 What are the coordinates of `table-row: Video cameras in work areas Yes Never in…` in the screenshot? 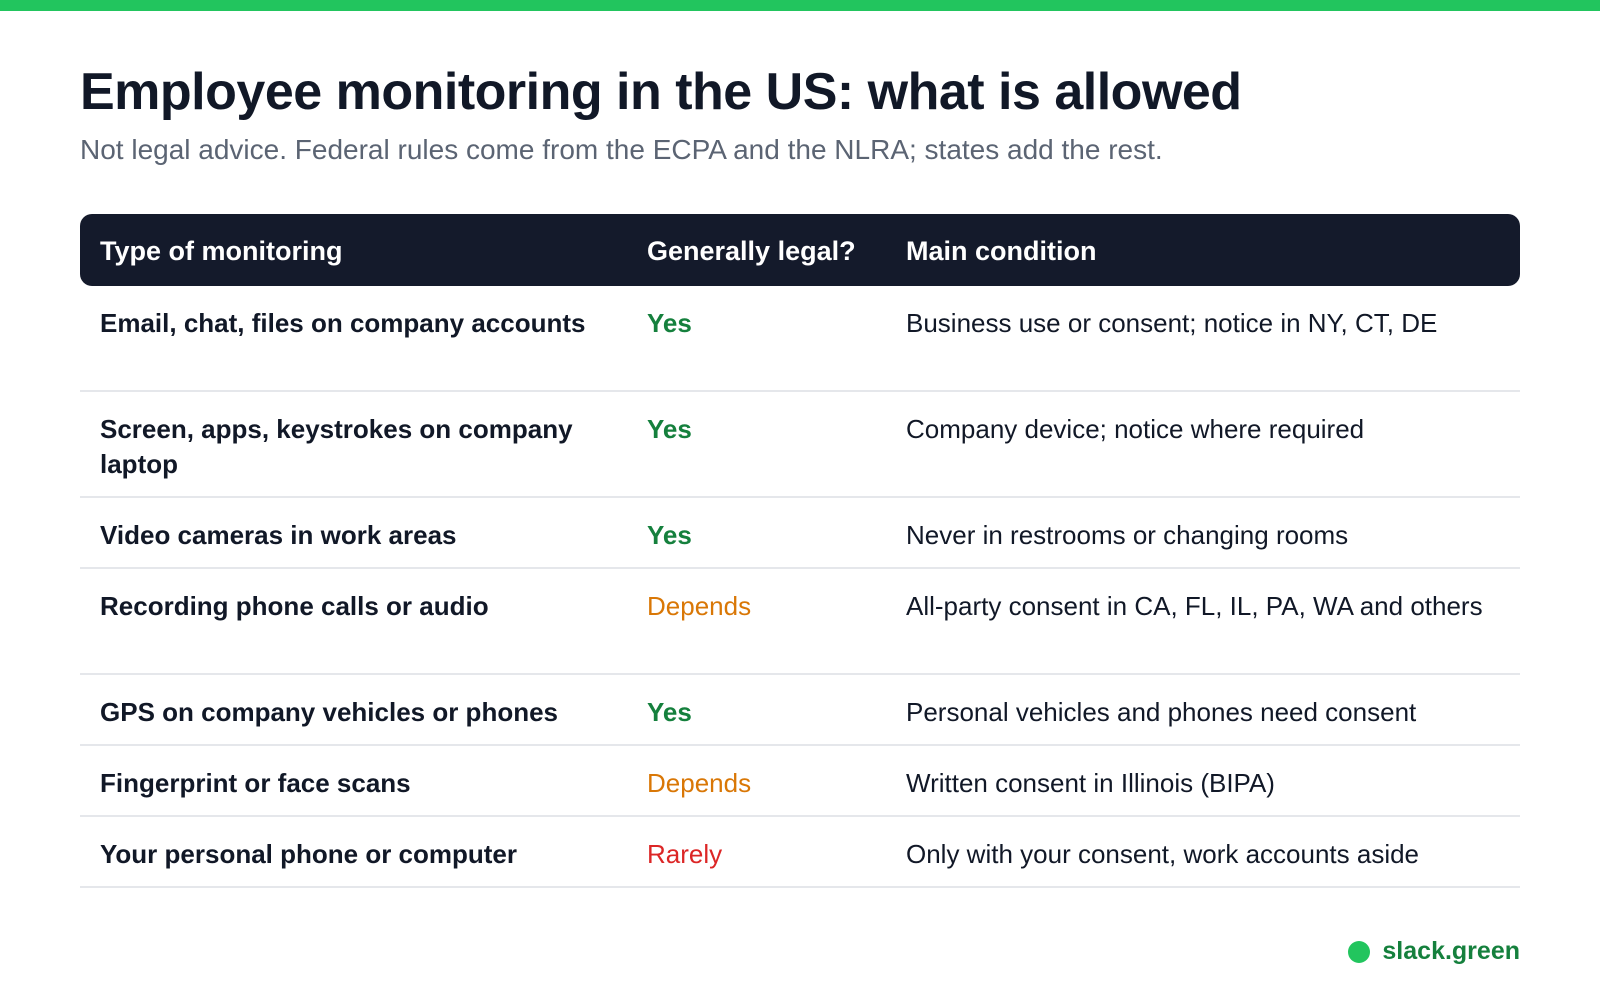 It's located at (800, 533).